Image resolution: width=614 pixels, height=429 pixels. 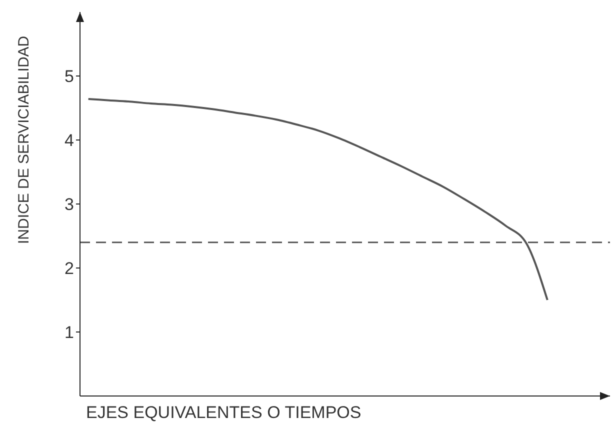 I want to click on y-tick-label: 2, so click(x=69, y=268).